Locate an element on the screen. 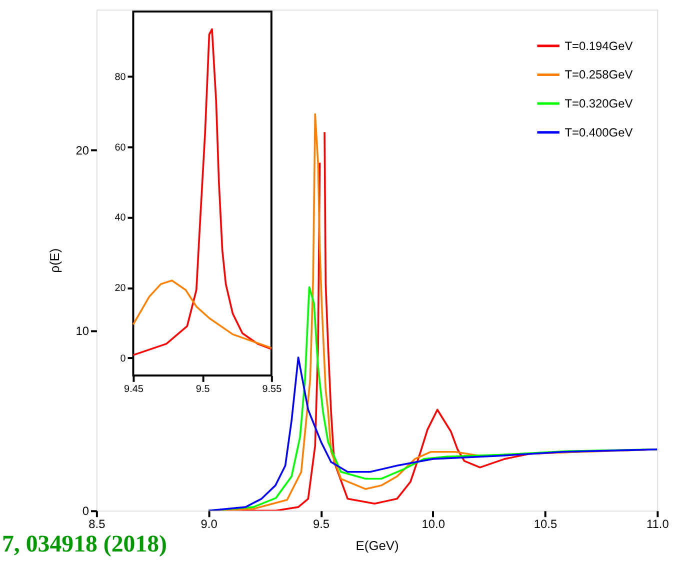 The height and width of the screenshot is (588, 689). text: 7, 034918 (2018) is located at coordinates (85, 544).